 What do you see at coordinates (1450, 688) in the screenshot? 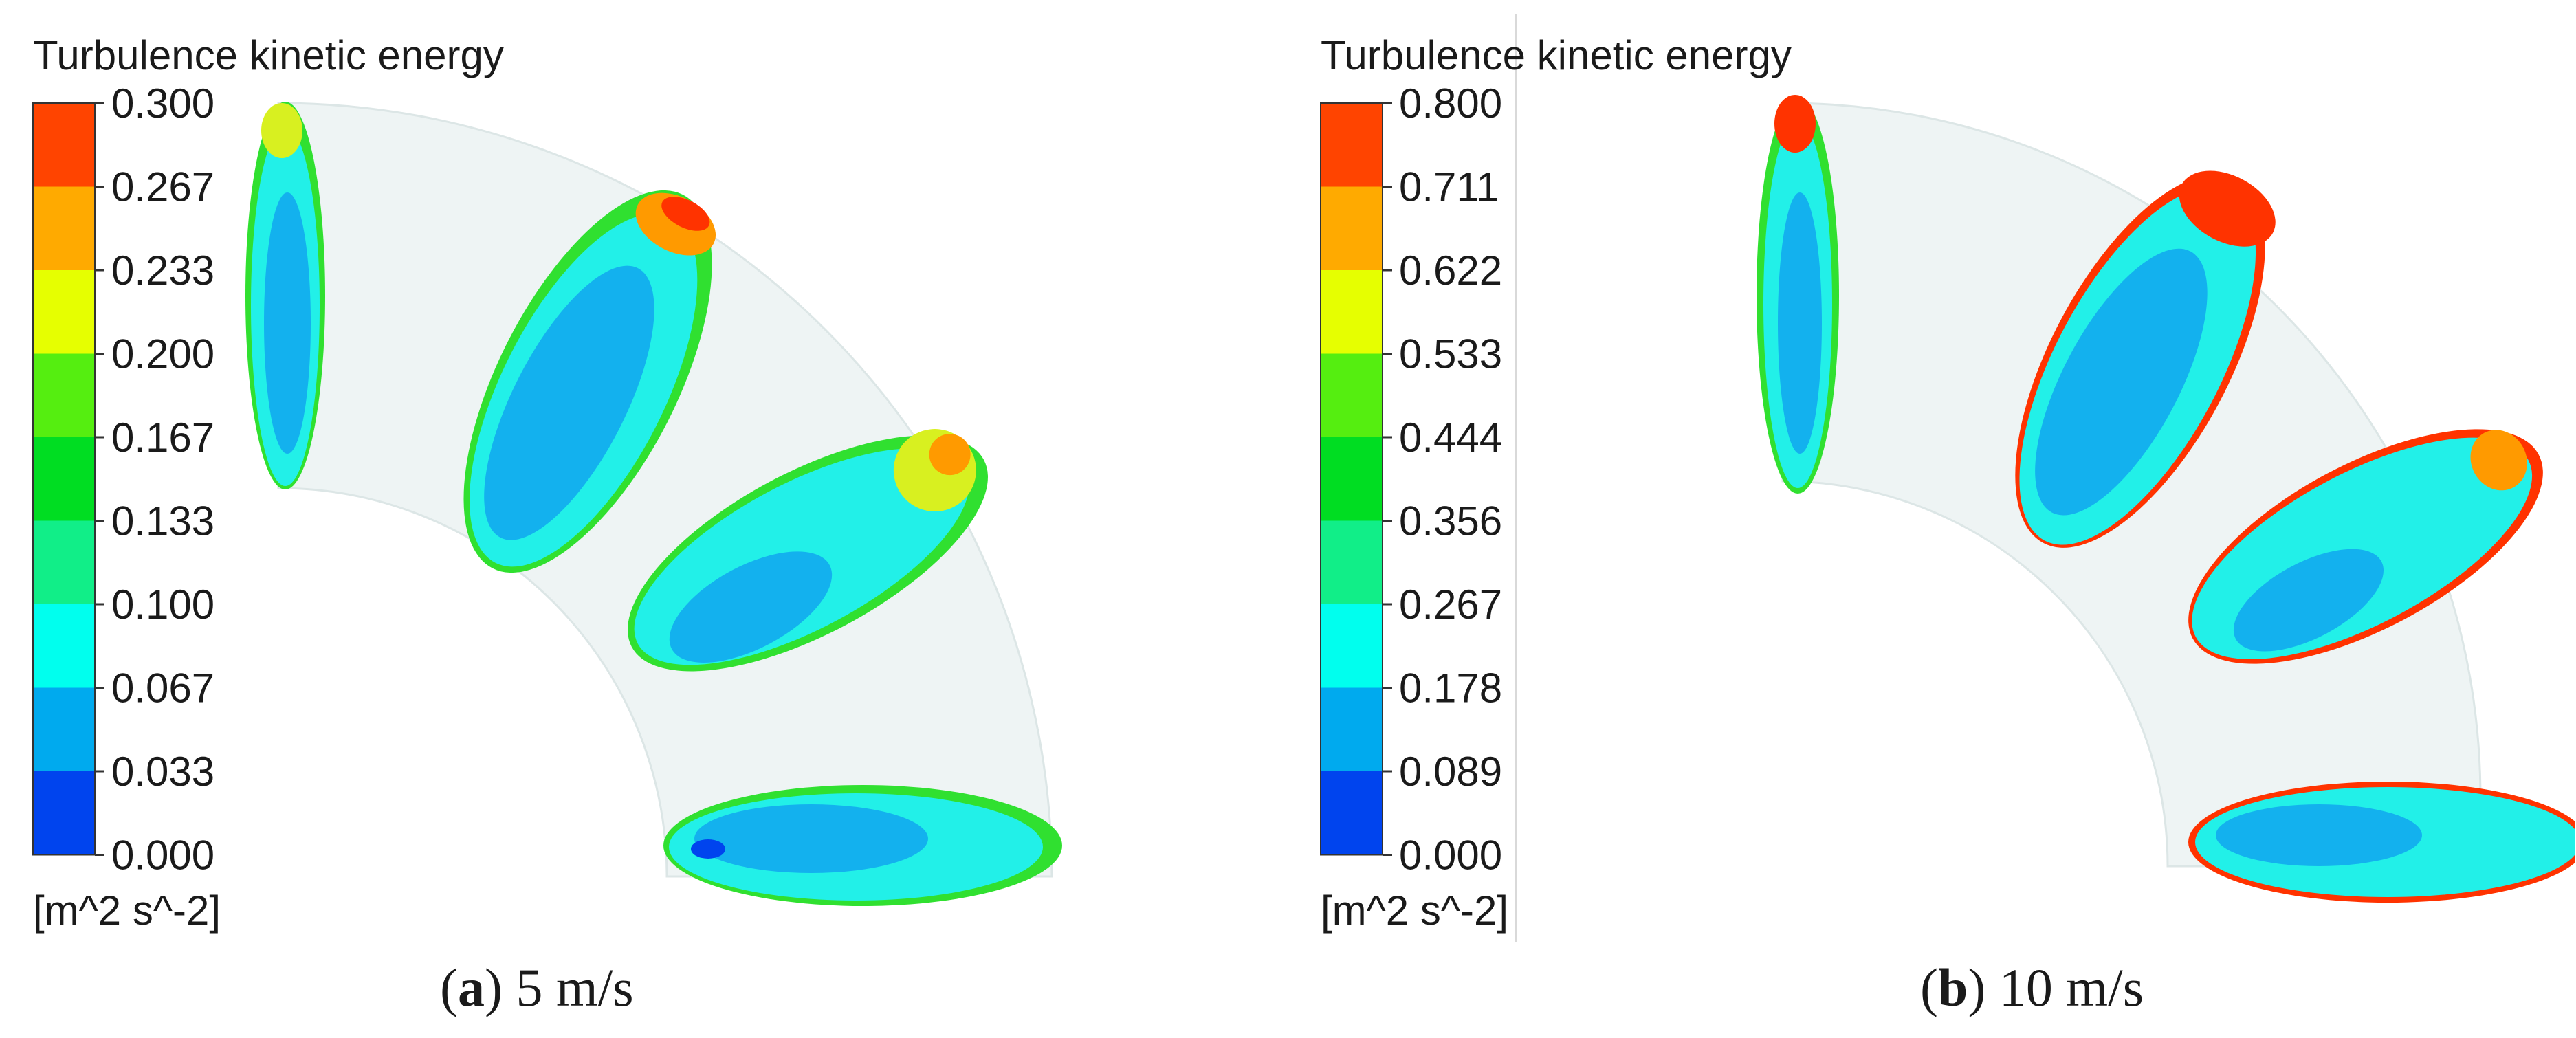
I see `colorbar-tick-label: 0.178` at bounding box center [1450, 688].